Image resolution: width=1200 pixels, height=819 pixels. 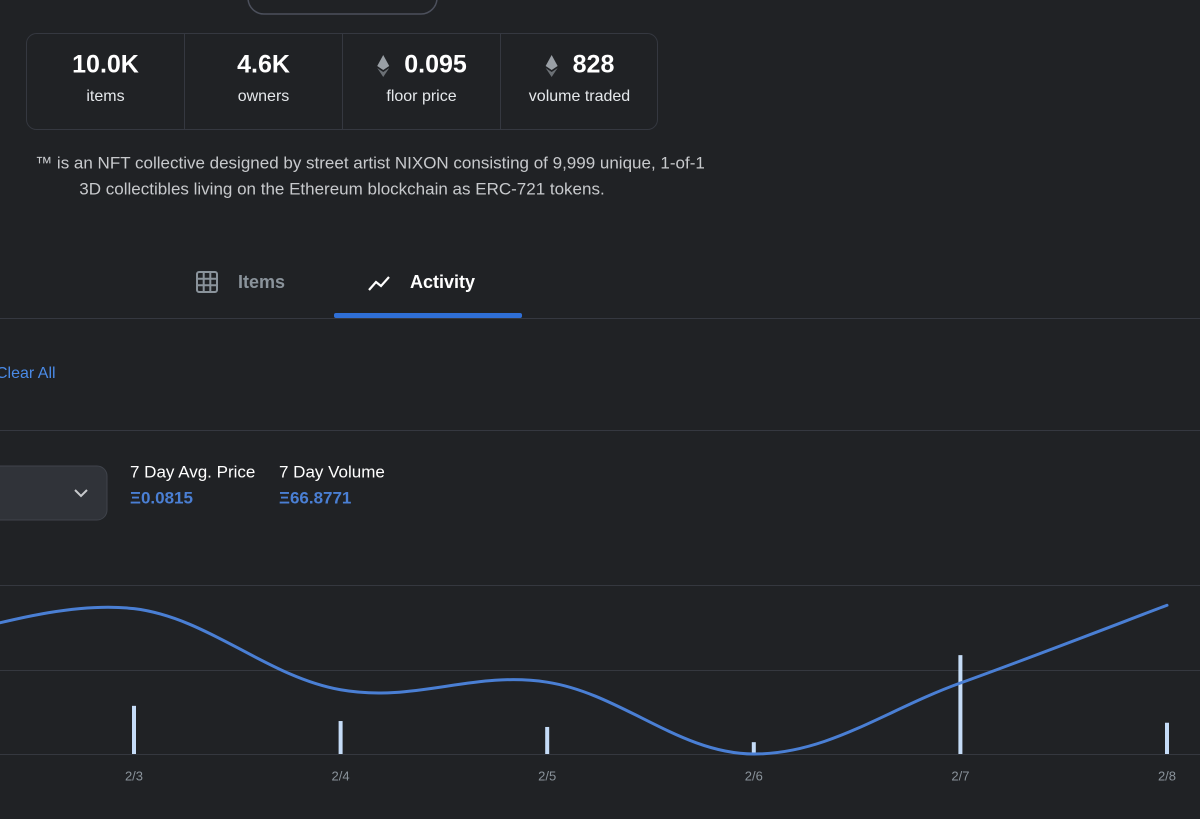 I want to click on stat-label: owners, so click(x=264, y=96).